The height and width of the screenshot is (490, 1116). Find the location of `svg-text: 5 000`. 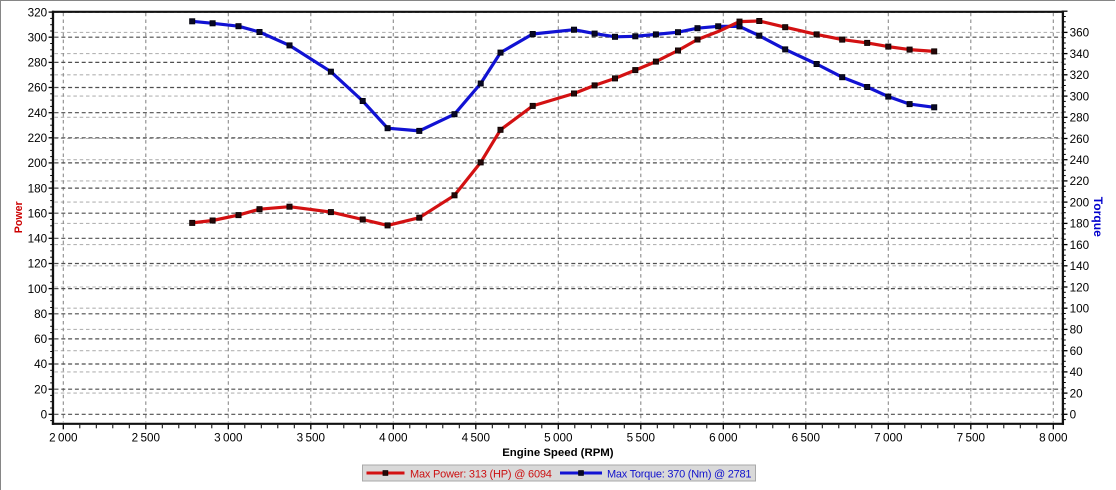

svg-text: 5 000 is located at coordinates (558, 438).